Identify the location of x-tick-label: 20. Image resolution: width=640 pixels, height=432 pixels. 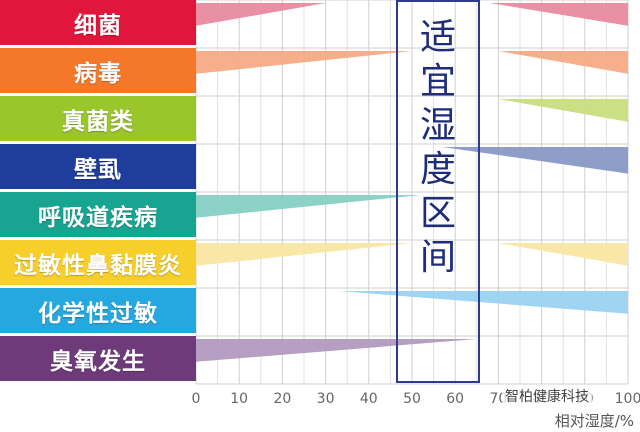
(282, 399).